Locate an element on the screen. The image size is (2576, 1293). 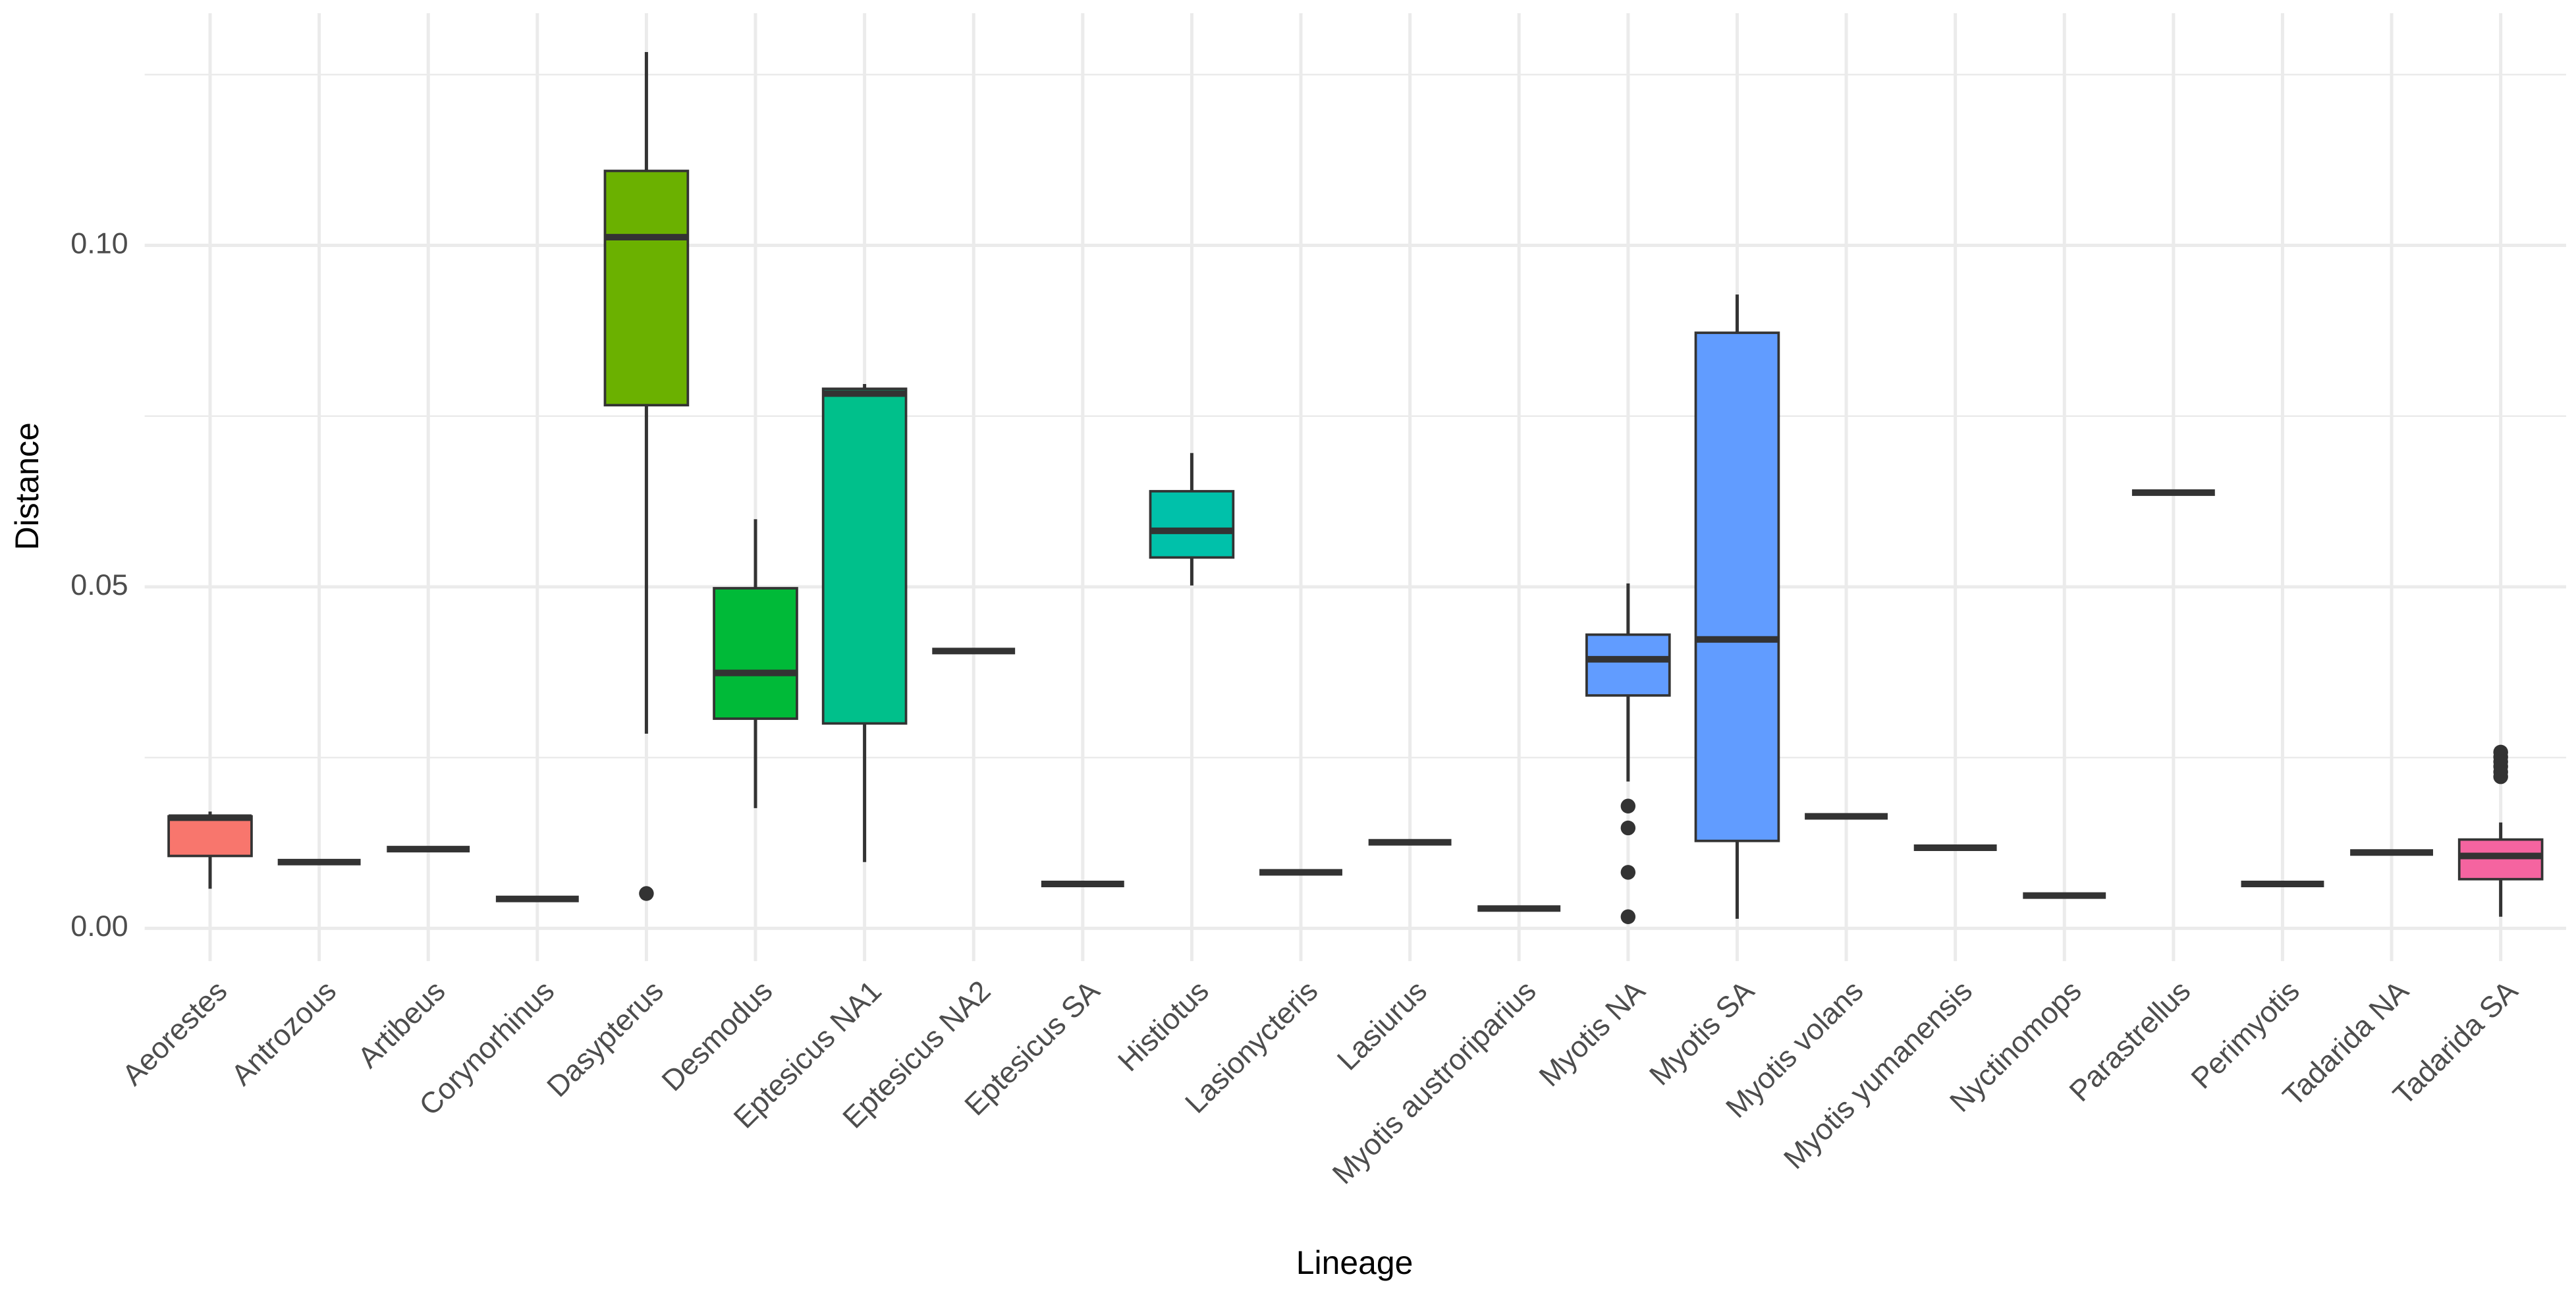
x-tick-label: Myotis NA is located at coordinates (1591, 1034).